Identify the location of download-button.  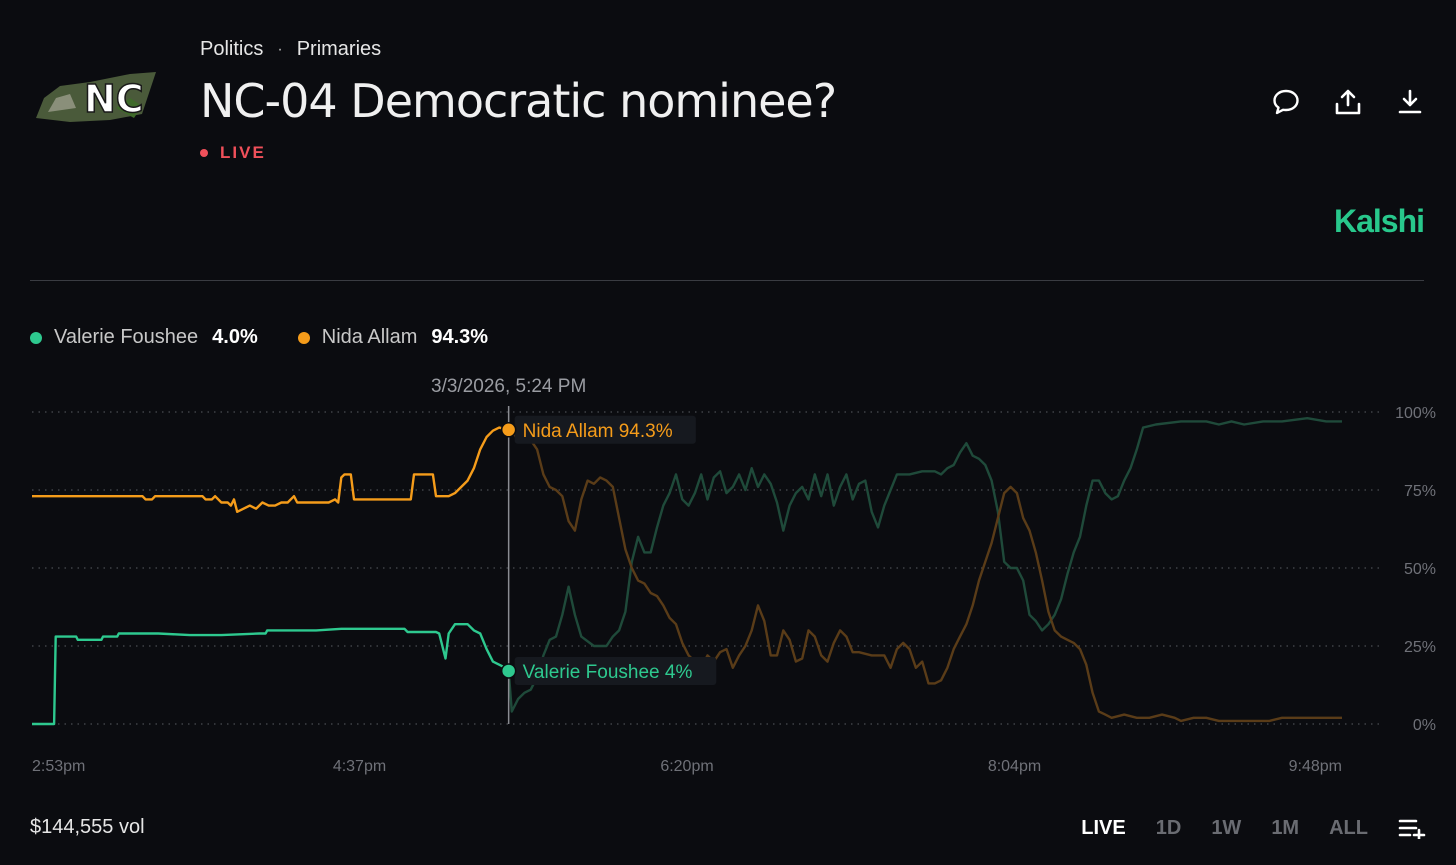
(1410, 102).